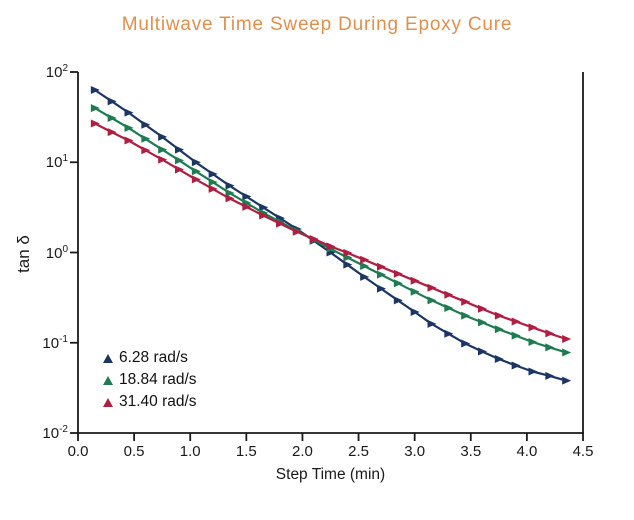 This screenshot has height=520, width=634. I want to click on legend-item: 18.84 rad/s, so click(150, 380).